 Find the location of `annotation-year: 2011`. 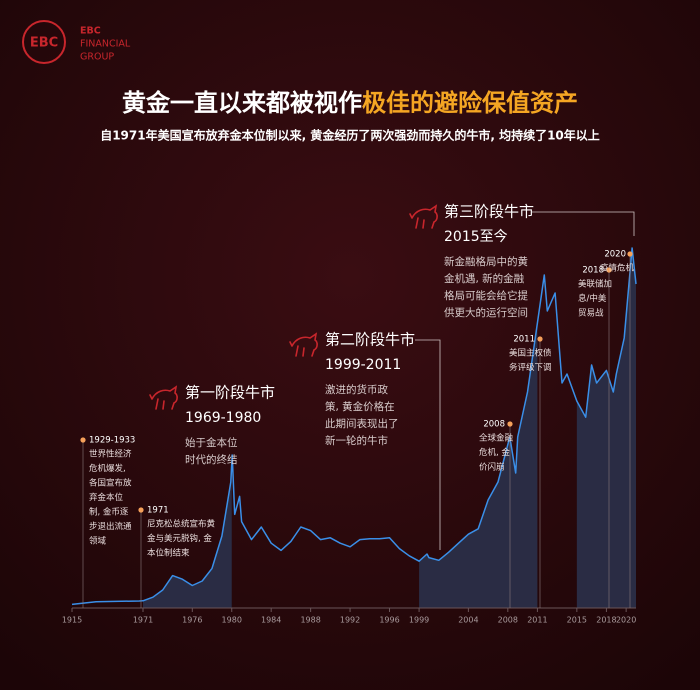

annotation-year: 2011 is located at coordinates (524, 340).